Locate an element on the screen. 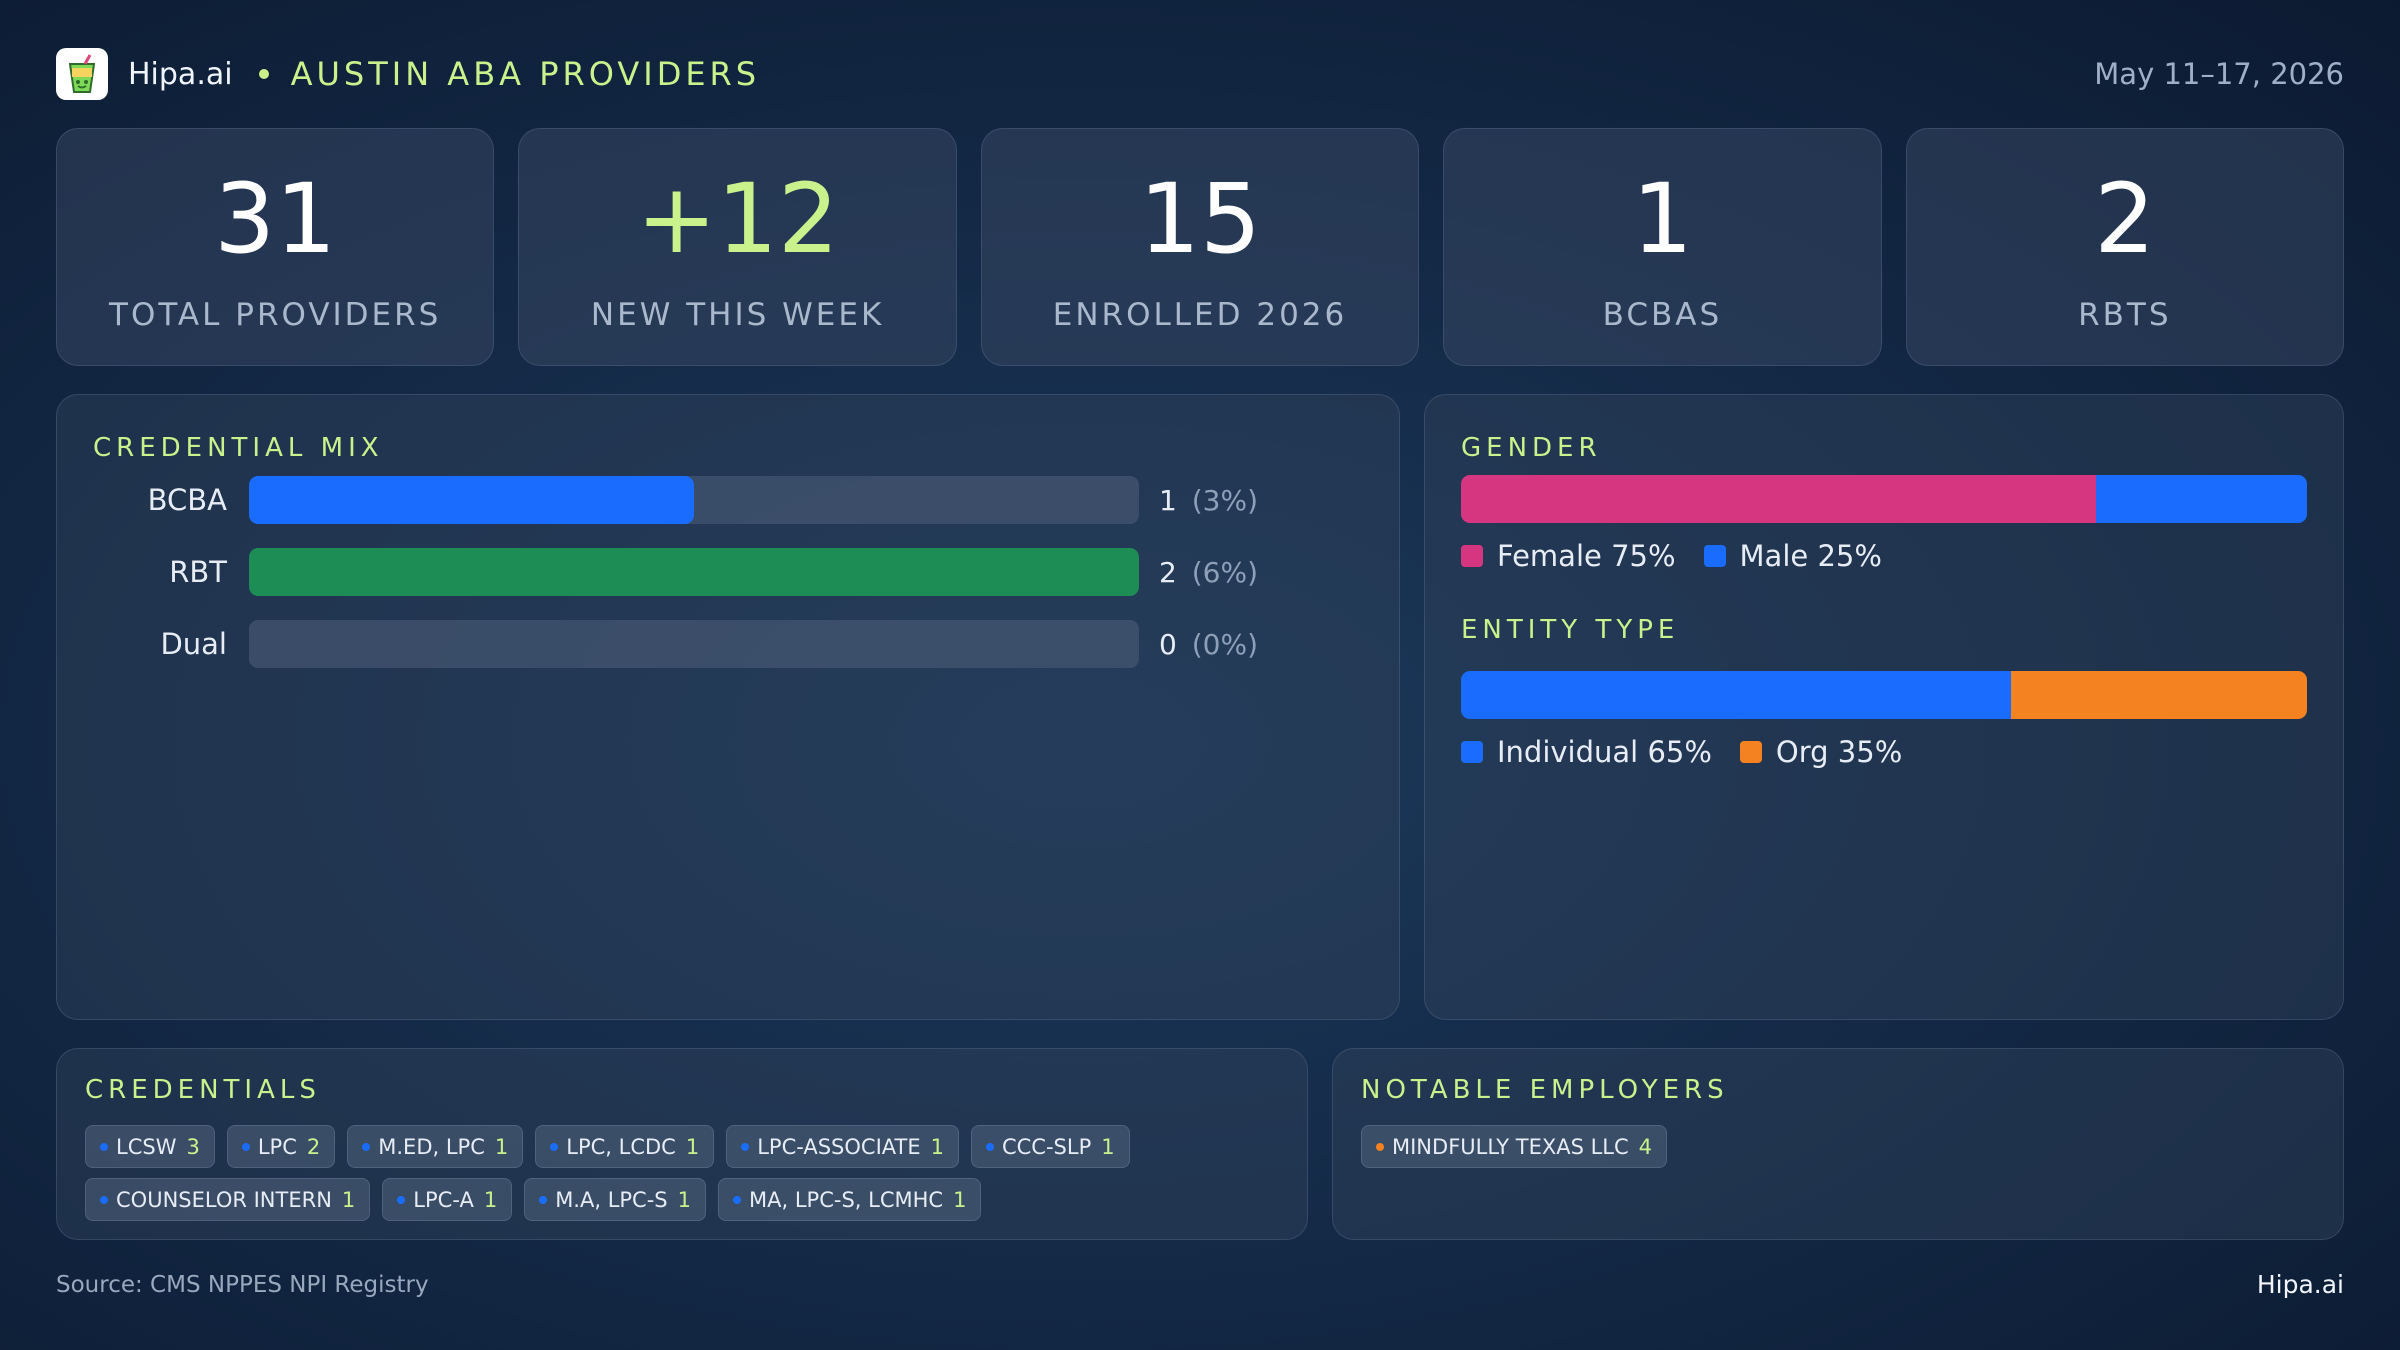  gender-legend: Female 75% Male 25% is located at coordinates (1671, 556).